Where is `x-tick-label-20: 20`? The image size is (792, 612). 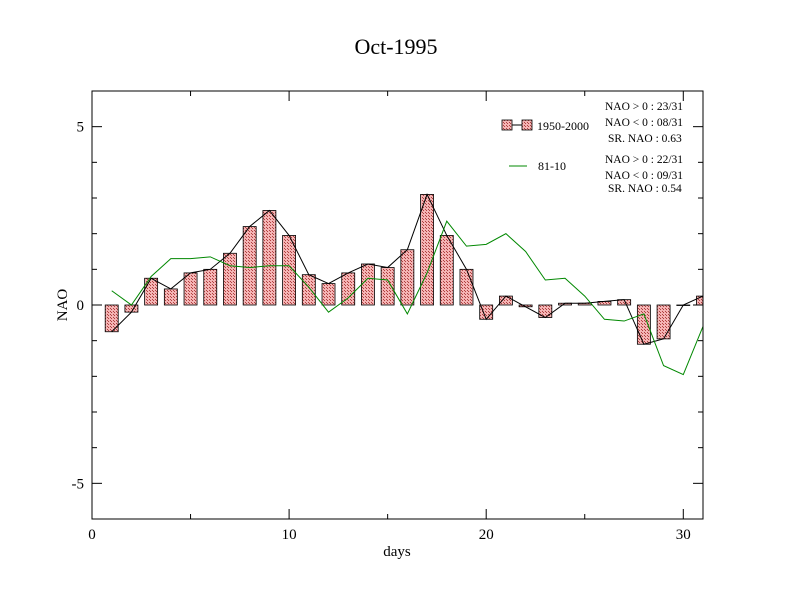 x-tick-label-20: 20 is located at coordinates (486, 535).